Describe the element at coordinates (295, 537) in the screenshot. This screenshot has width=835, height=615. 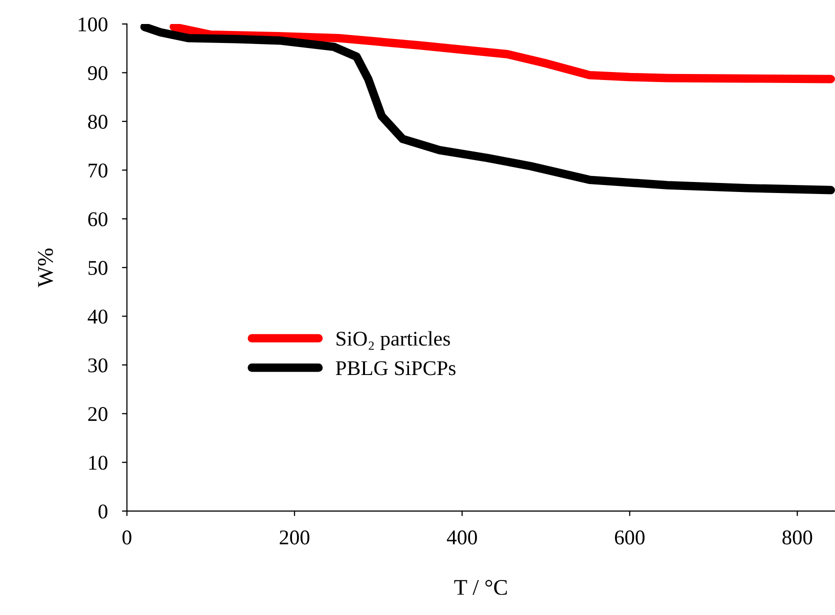
I see `x-tick-label: 200` at that location.